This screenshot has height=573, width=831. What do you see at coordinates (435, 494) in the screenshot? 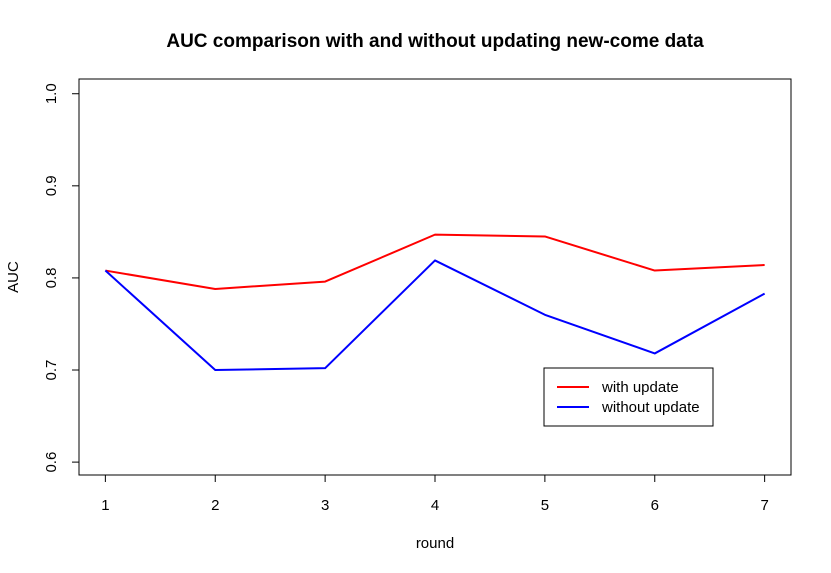
I see `x-axis: 1 2 3 4 5 6 7` at bounding box center [435, 494].